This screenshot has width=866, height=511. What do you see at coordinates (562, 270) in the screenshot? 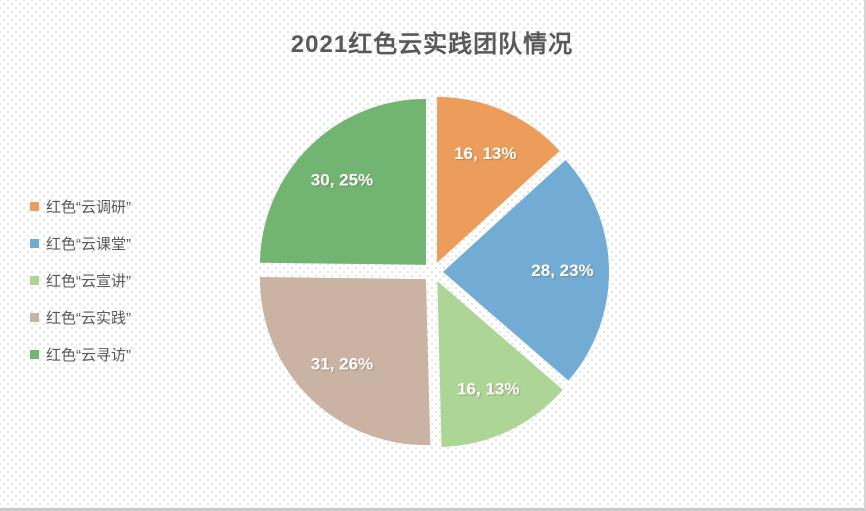
I see `slice-data-label: 28, 23%` at bounding box center [562, 270].